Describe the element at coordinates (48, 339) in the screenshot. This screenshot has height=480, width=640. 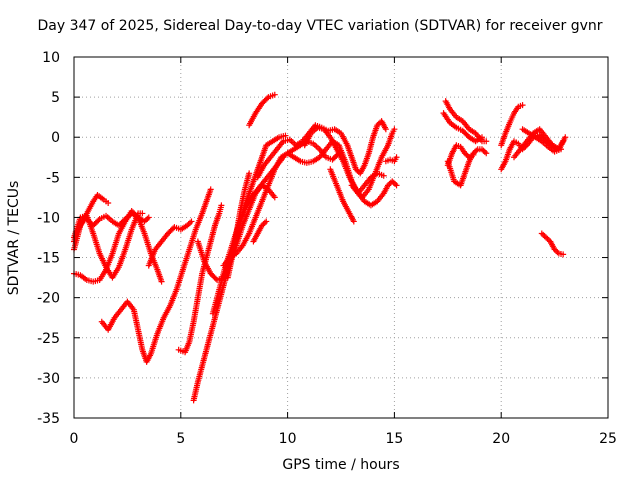
I see `y-tick-label: -25` at that location.